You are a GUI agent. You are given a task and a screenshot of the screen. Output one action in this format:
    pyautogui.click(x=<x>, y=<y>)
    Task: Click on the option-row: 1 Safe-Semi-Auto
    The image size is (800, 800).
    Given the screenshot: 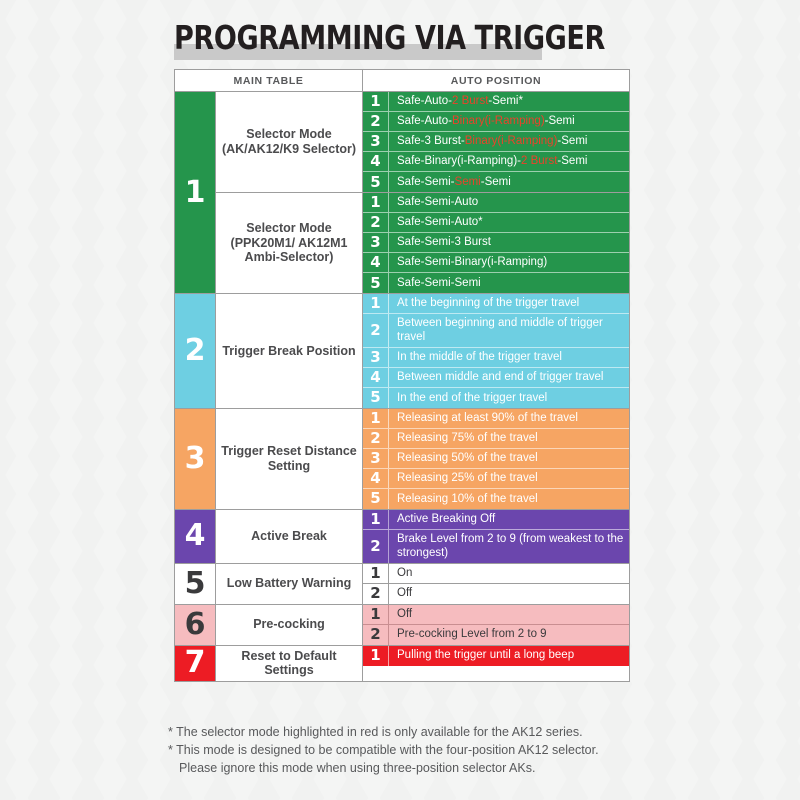 What is the action you would take?
    pyautogui.click(x=496, y=203)
    